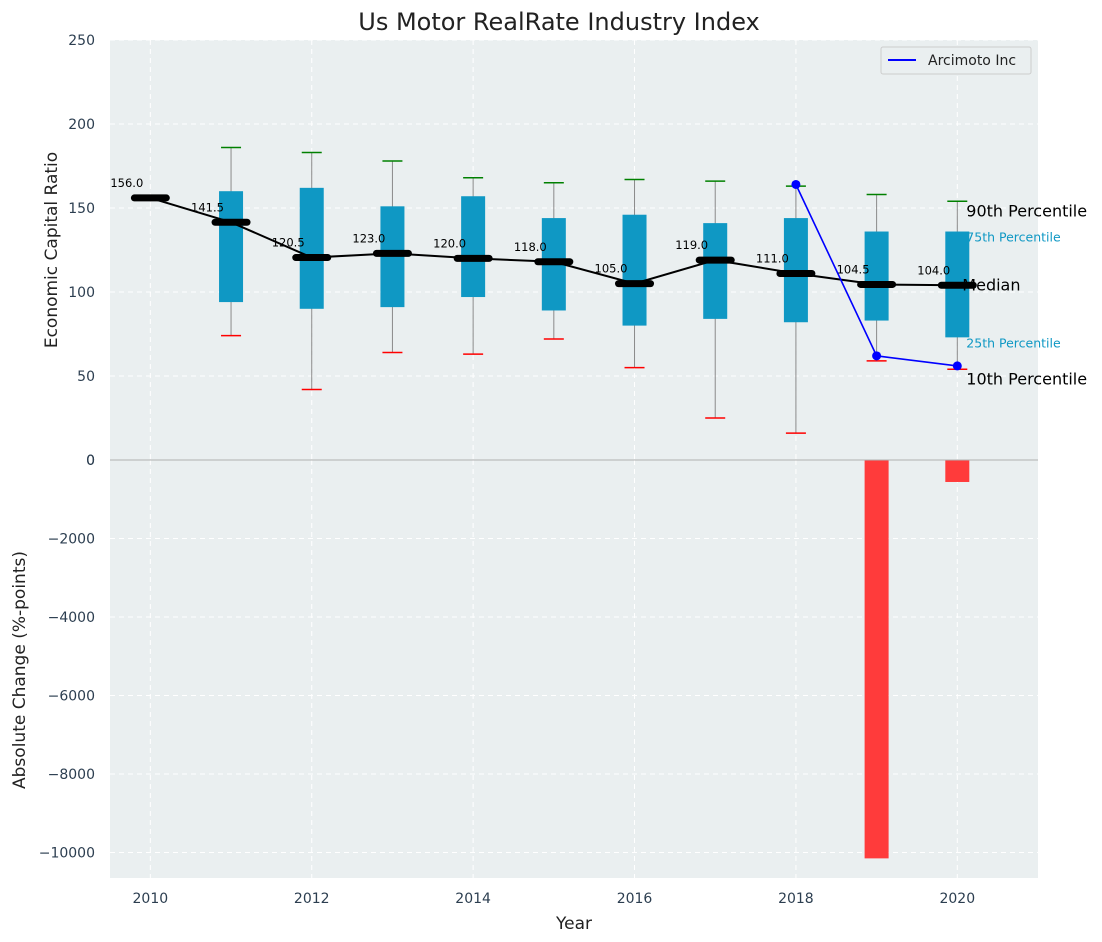 This screenshot has width=1102, height=942. I want to click on bottom-y-tick-label: 0, so click(90, 461).